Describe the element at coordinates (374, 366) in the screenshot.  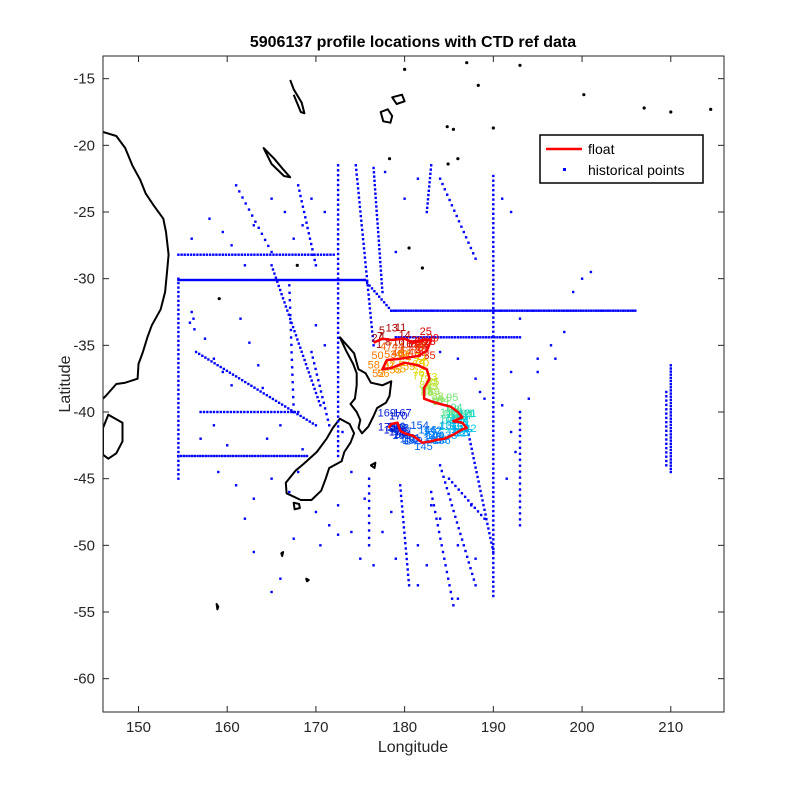
I see `profile-label: 58` at that location.